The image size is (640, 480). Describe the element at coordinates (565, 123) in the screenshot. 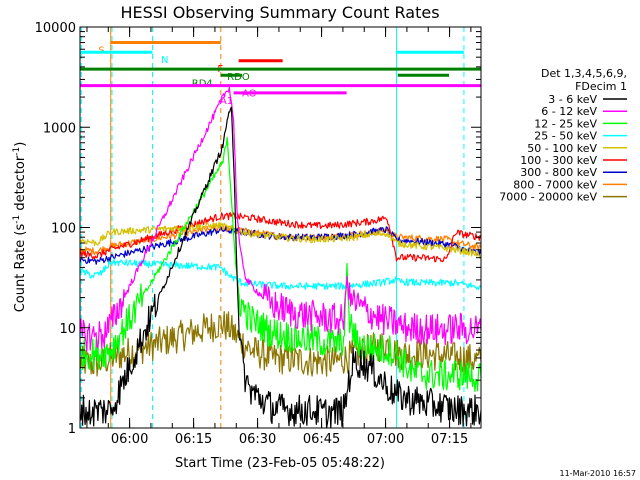

I see `legend-label-2: 12 - 25 keV` at that location.